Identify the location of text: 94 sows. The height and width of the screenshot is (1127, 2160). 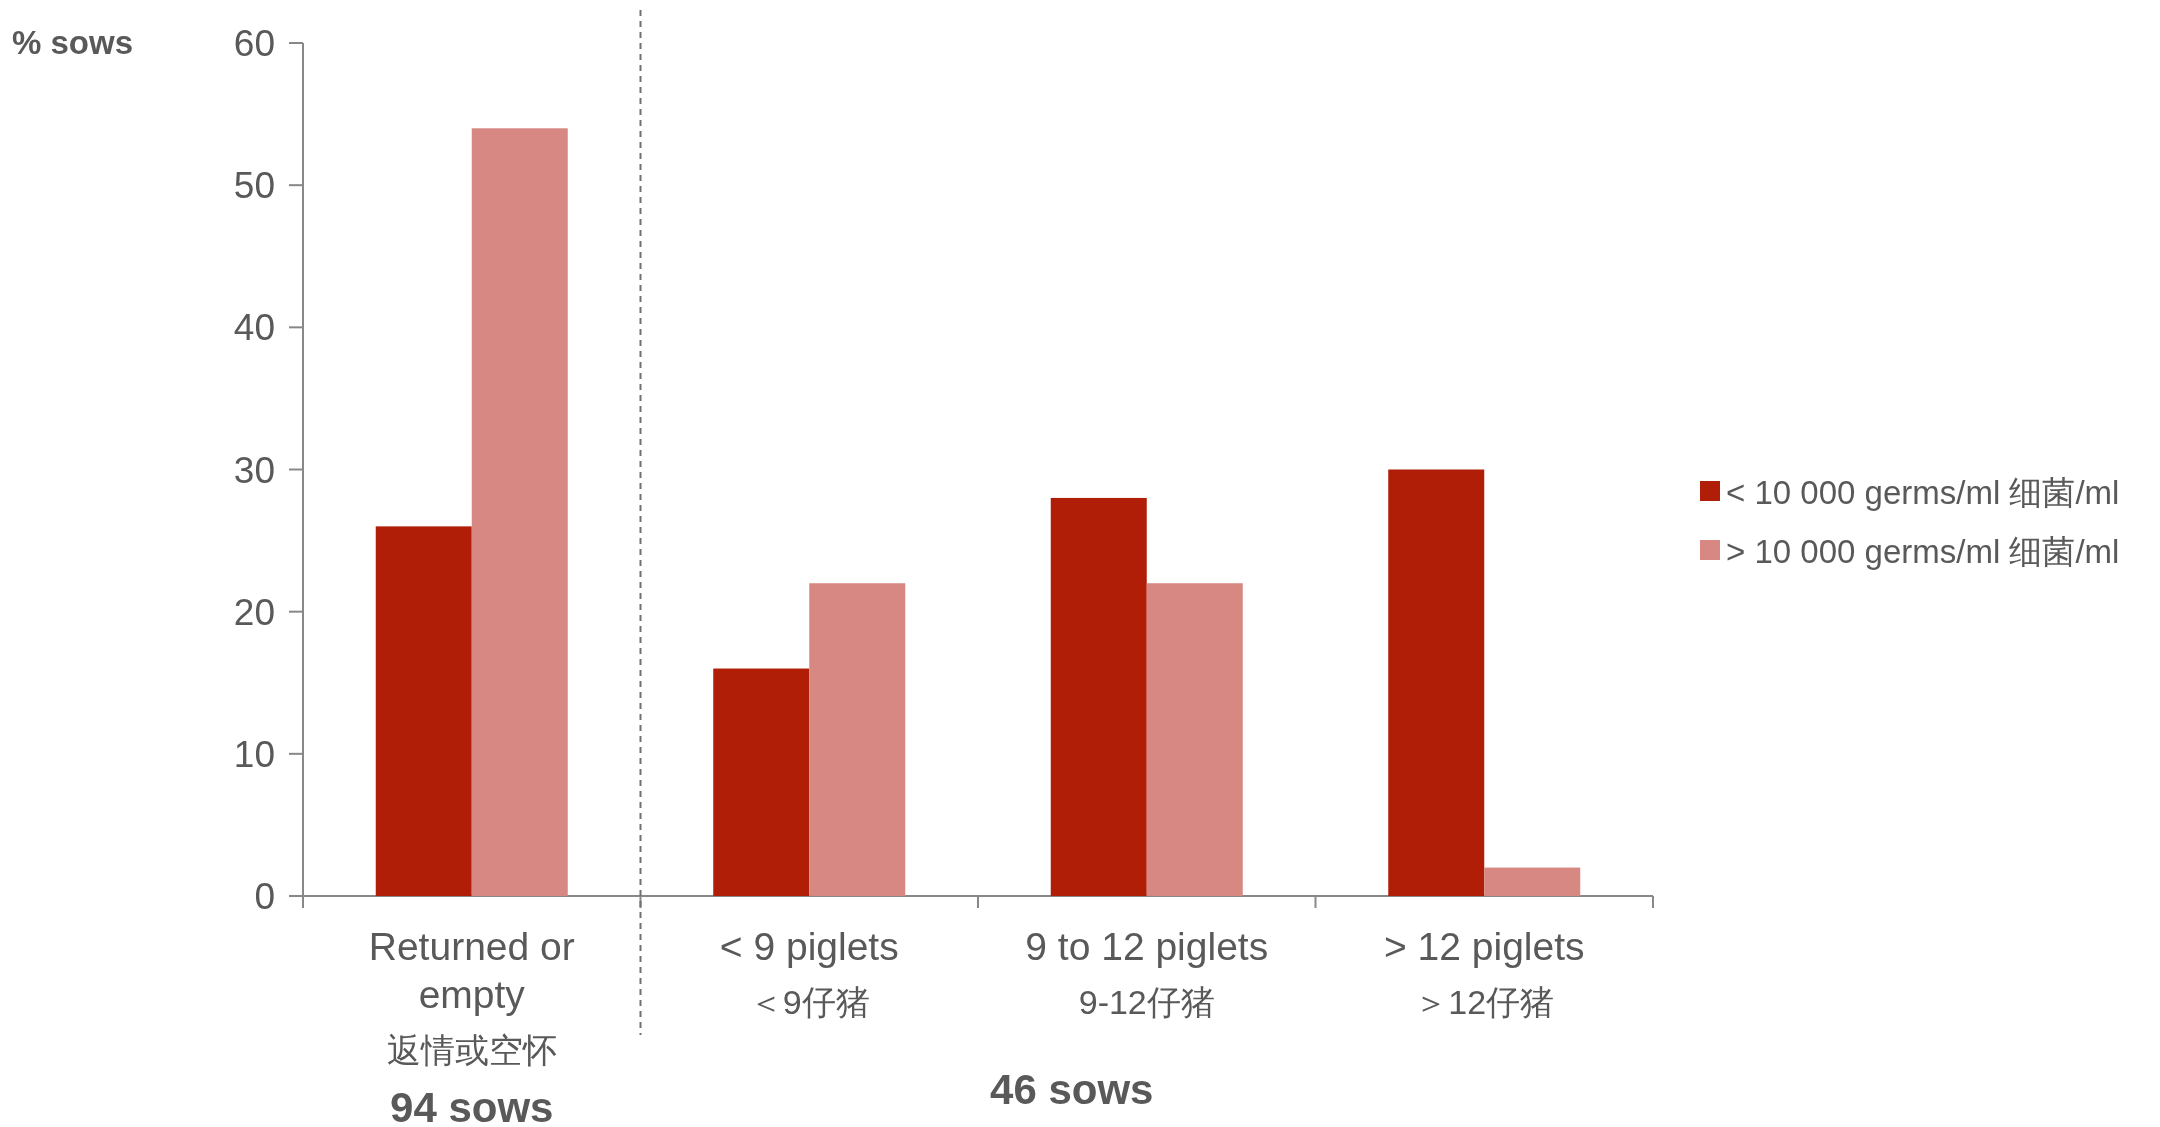
(472, 1105).